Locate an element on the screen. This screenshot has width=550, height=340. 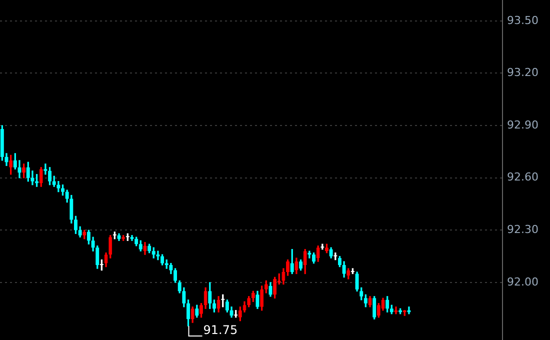
y-tick-label: 93.20 is located at coordinates (522, 73).